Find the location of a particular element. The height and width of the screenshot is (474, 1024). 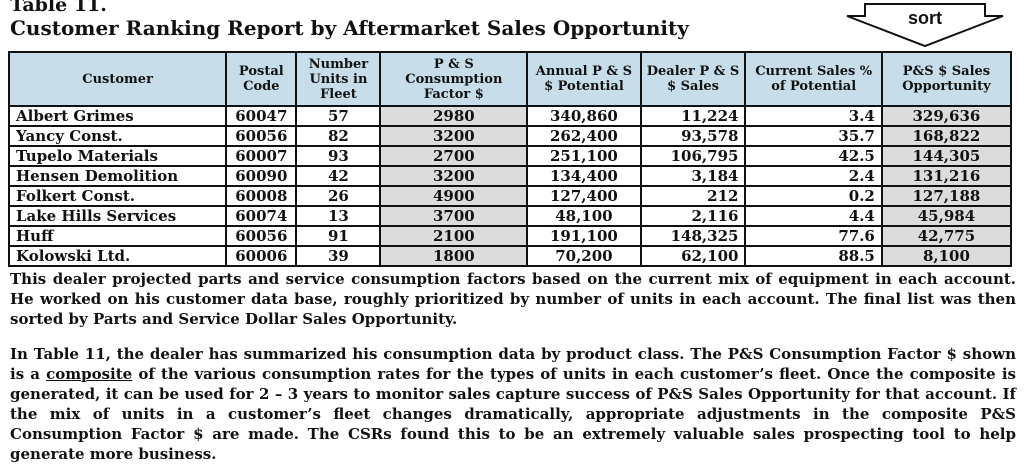

cell-postal-code: 60008 is located at coordinates (261, 196).